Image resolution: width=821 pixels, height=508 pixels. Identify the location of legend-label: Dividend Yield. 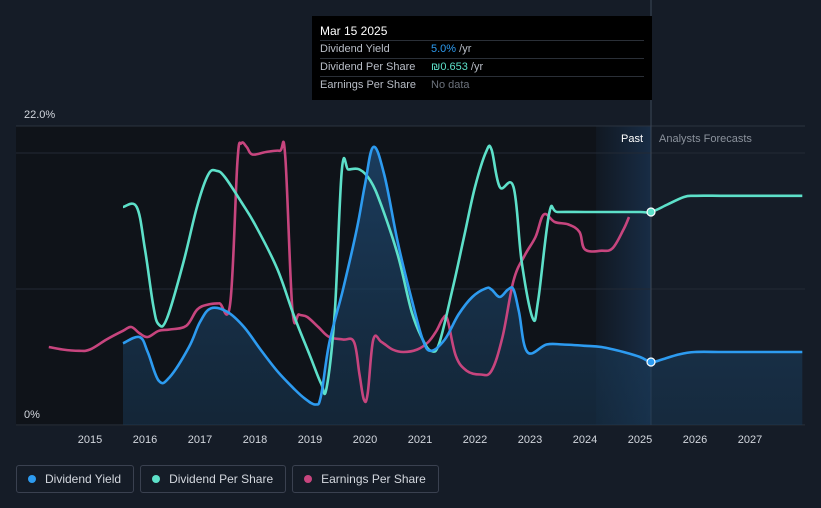
(83, 479).